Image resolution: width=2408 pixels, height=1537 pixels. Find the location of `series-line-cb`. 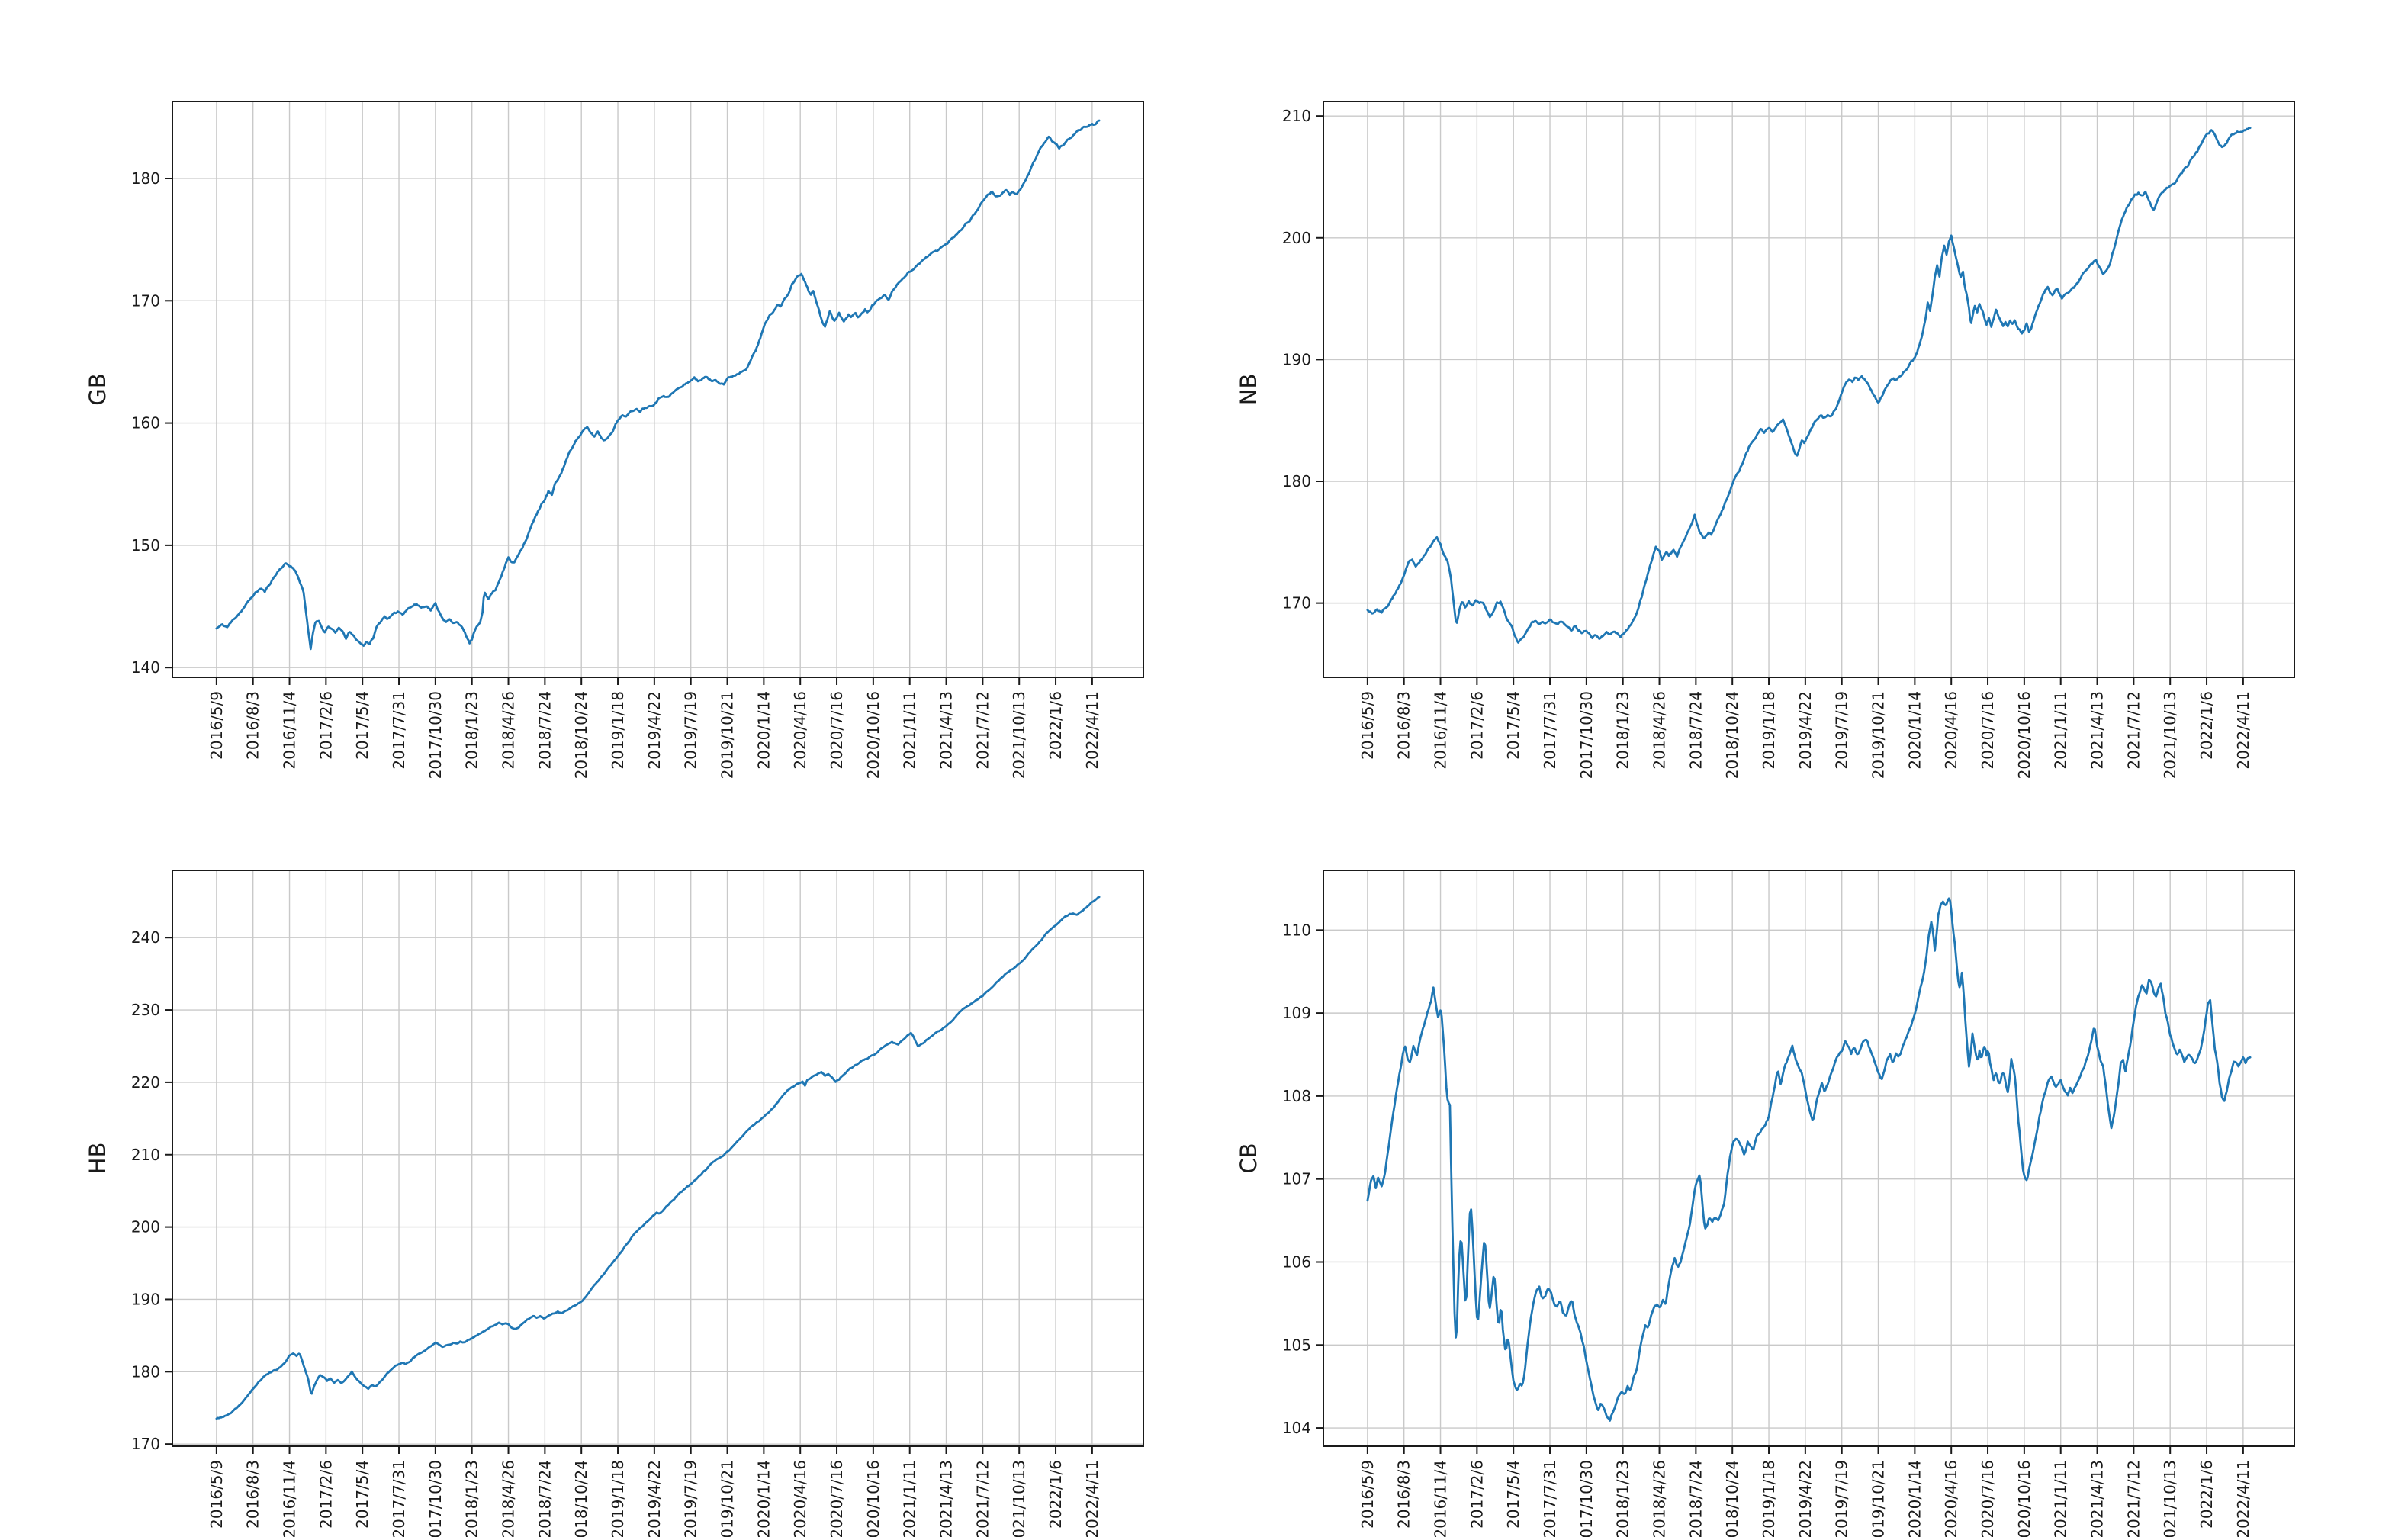

series-line-cb is located at coordinates (1809, 1159).